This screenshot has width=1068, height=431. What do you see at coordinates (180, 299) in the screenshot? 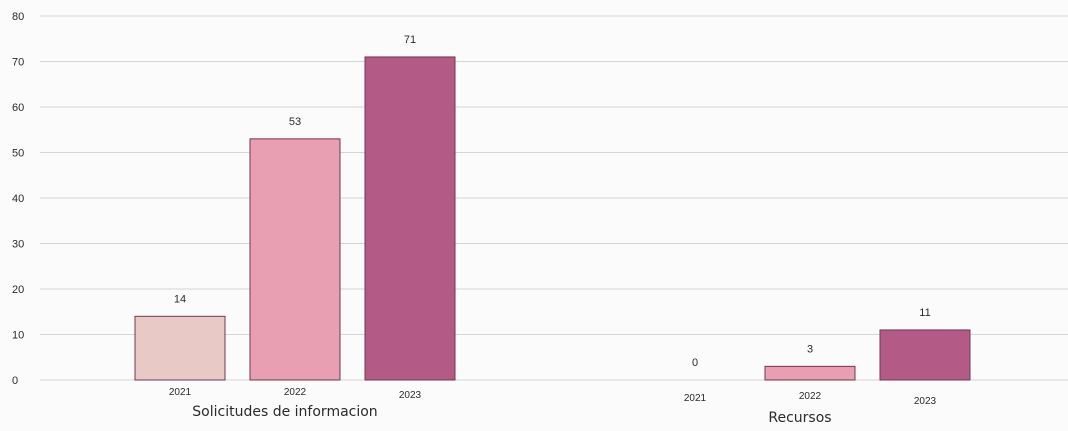
I see `data-label: 14` at bounding box center [180, 299].